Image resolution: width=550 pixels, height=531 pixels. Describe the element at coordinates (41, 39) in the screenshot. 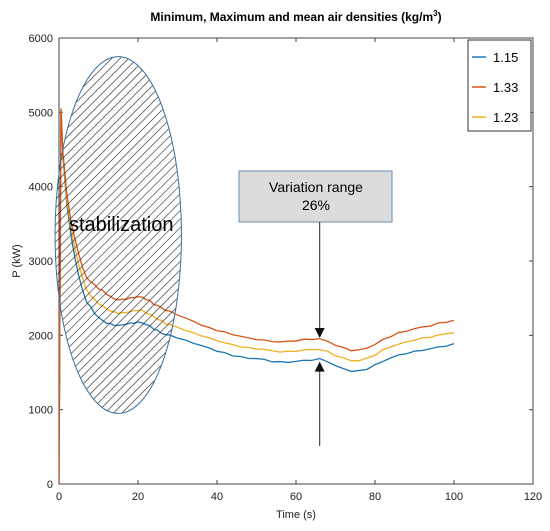

I see `y-tick-label: 6000` at that location.